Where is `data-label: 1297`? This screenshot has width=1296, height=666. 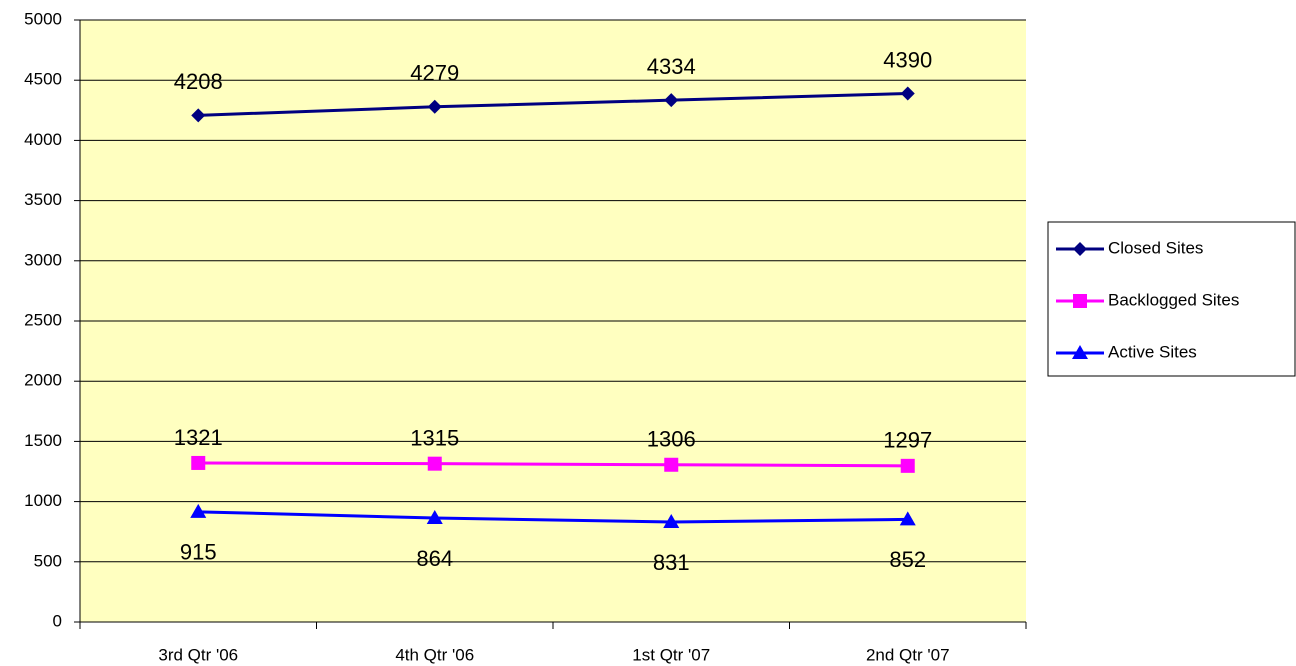
data-label: 1297 is located at coordinates (907, 440).